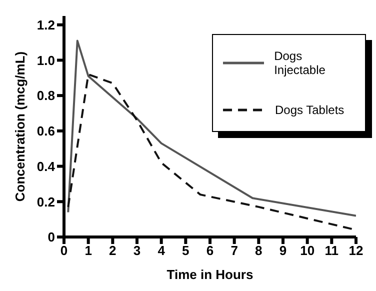 Image resolution: width=376 pixels, height=291 pixels. I want to click on x-tick-label: 0, so click(64, 250).